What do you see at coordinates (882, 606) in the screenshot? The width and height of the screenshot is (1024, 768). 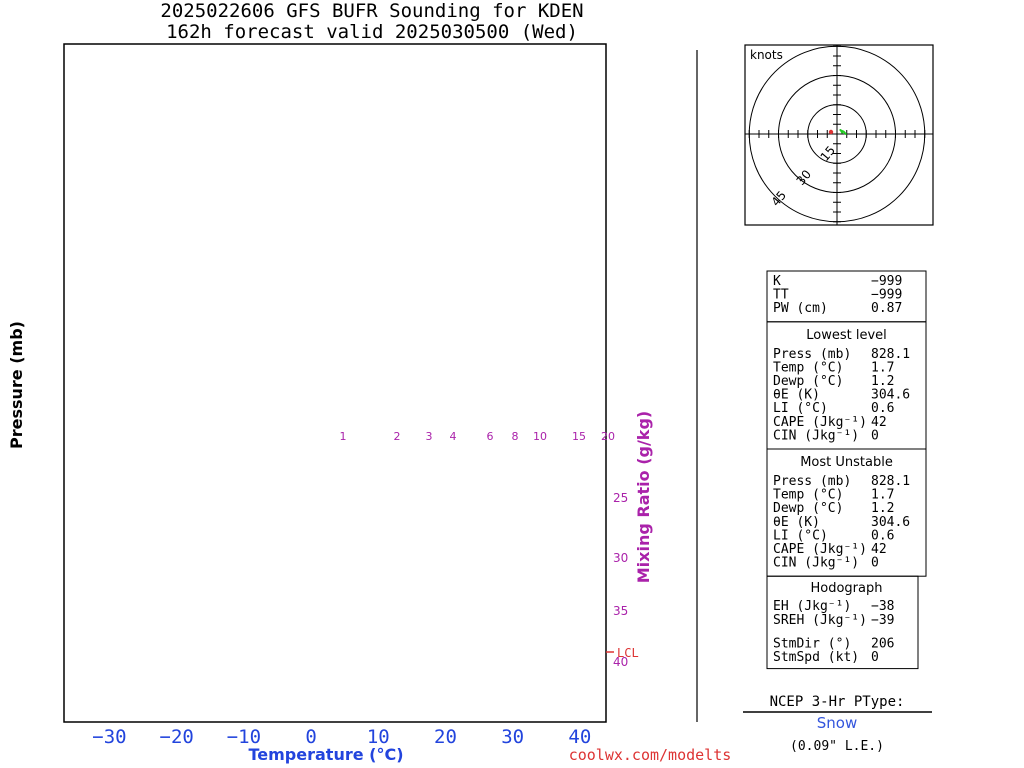 I see `indices-hodo-value: −38` at bounding box center [882, 606].